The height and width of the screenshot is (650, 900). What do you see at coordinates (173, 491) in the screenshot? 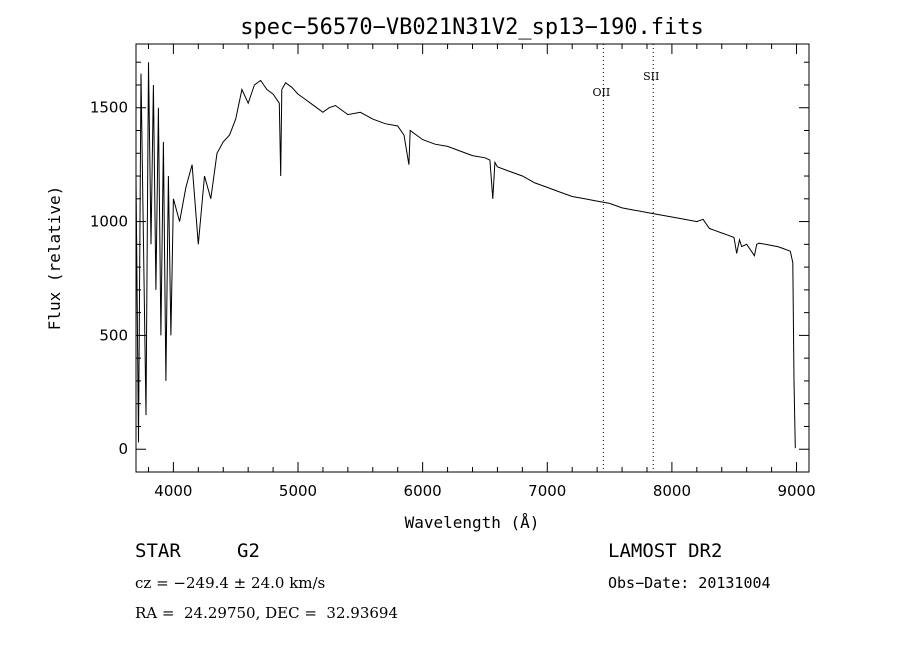
I see `x-tick-label: 4000` at bounding box center [173, 491].